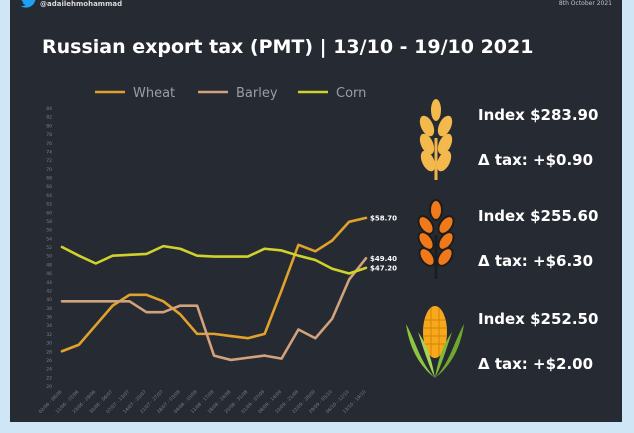  What do you see at coordinates (49, 126) in the screenshot?
I see `y-tick-label: 80` at bounding box center [49, 126].